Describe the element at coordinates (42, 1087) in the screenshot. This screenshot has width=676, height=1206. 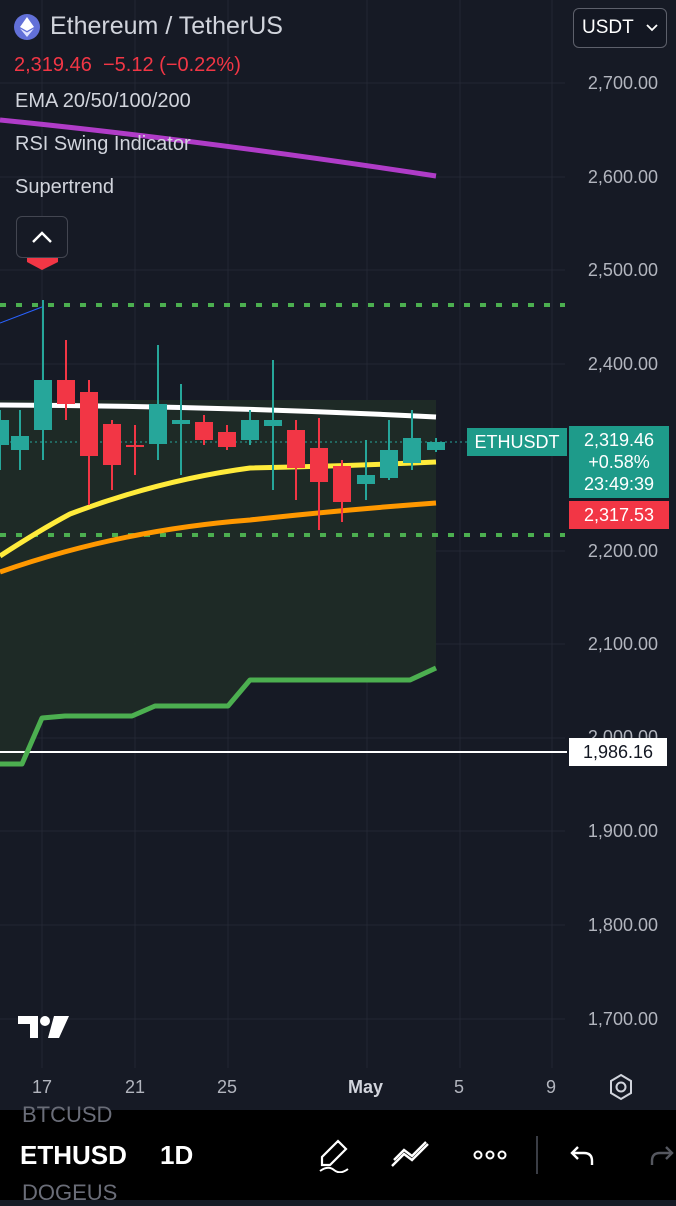
I see `time-axis-label: 17` at that location.